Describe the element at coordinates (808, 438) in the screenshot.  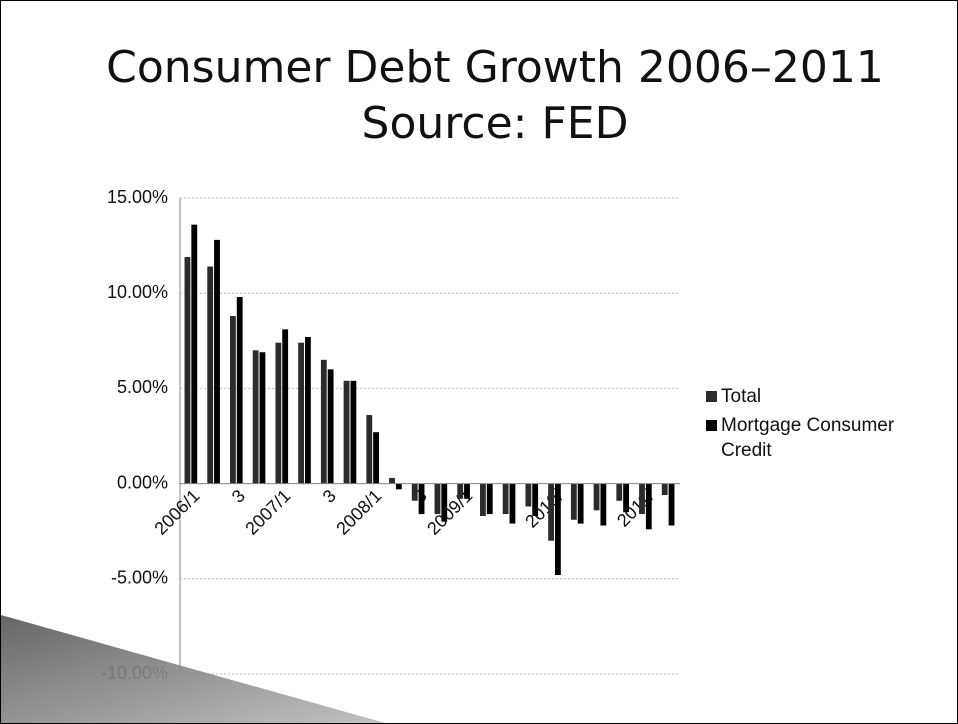
I see `legend-label: Mortgage Consumer Credit` at that location.